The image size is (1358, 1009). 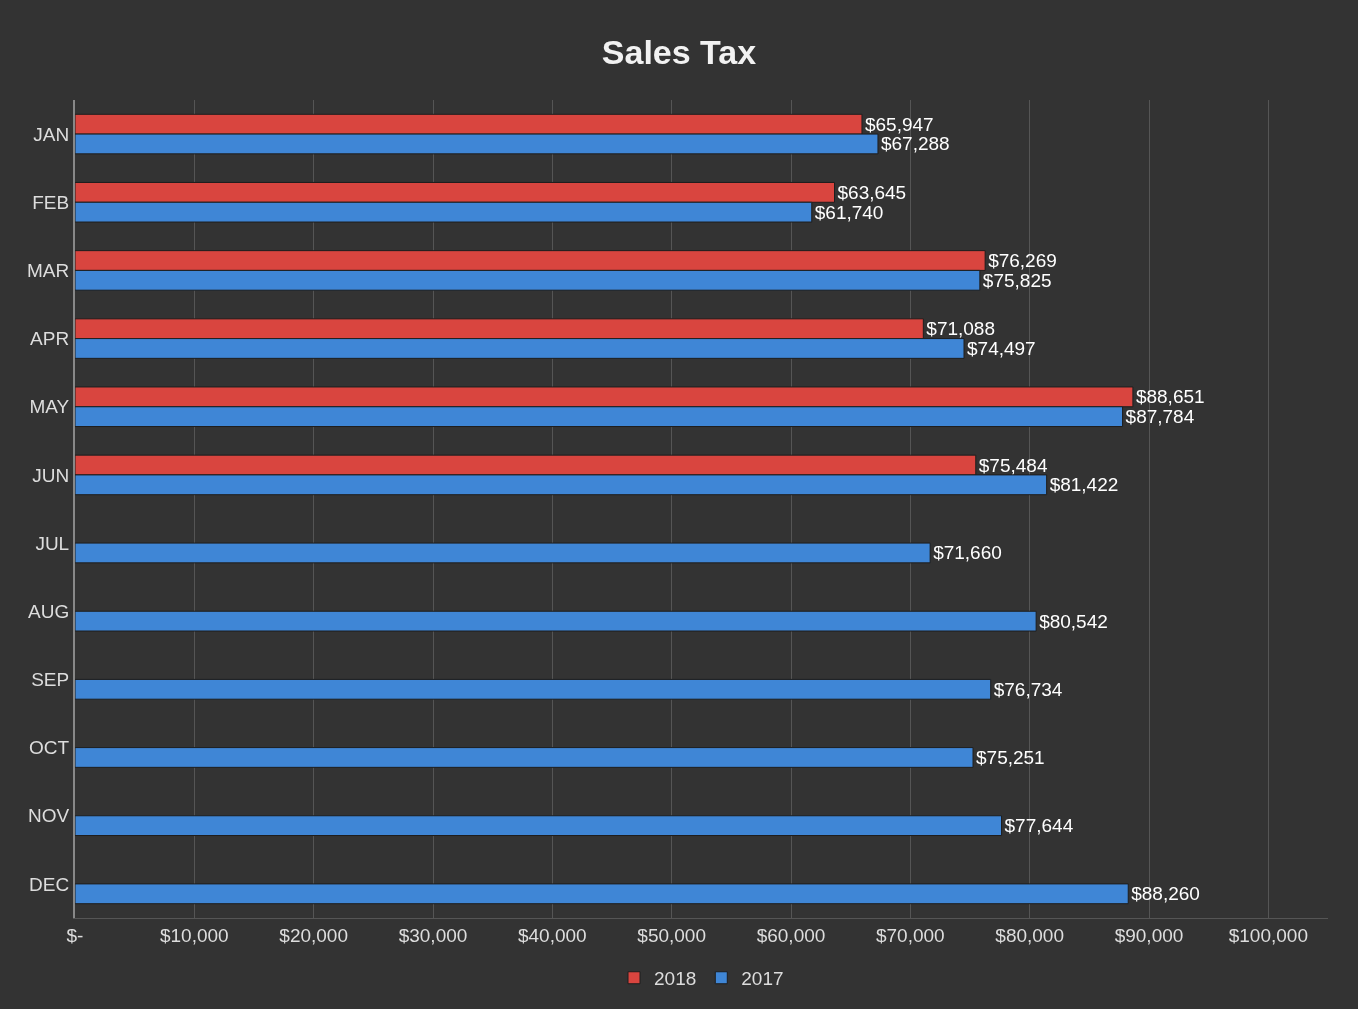 I want to click on data-label: $81,422, so click(x=1084, y=485).